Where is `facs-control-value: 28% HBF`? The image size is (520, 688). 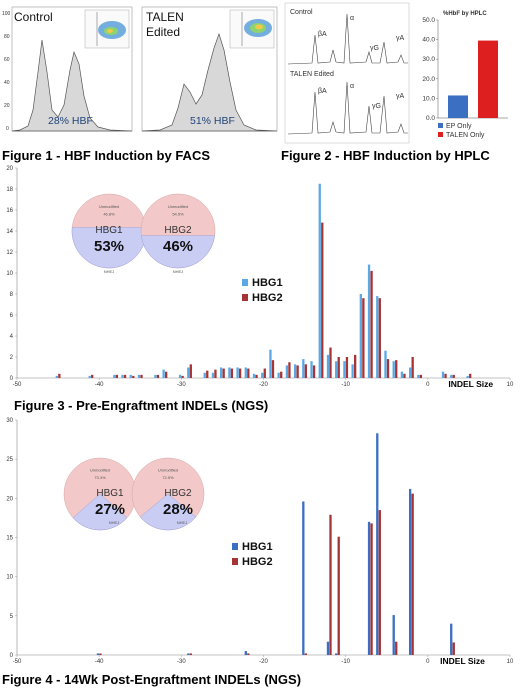
facs-control-value: 28% HBF is located at coordinates (70, 121).